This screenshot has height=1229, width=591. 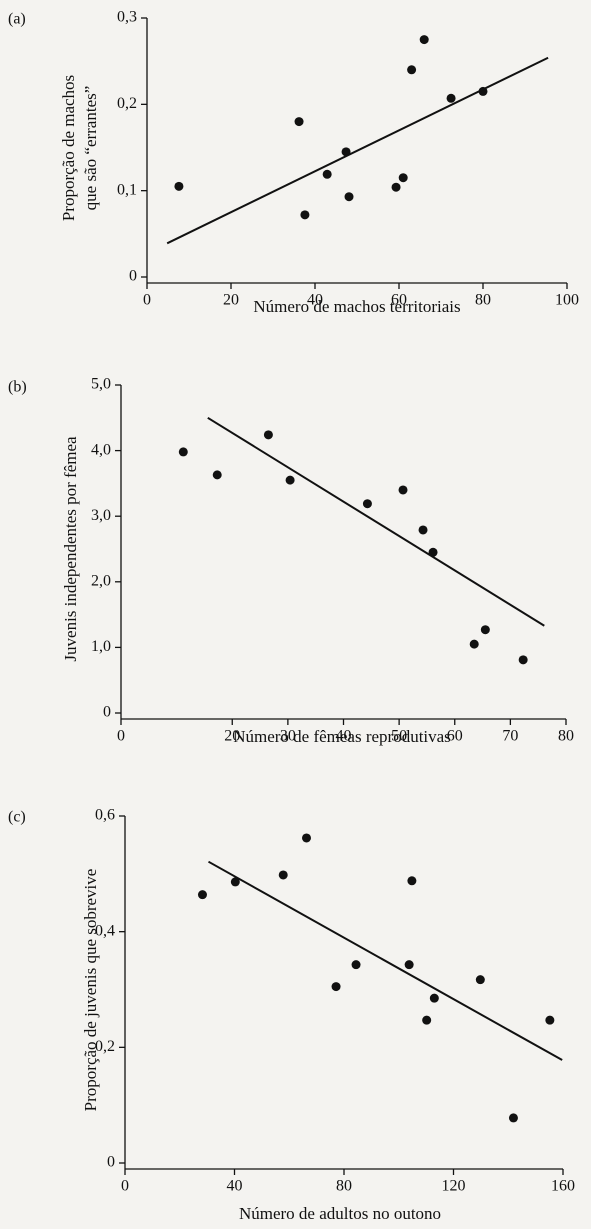 What do you see at coordinates (90, 990) in the screenshot?
I see `y-axis-title: Proporção de juvenis que sobrevive` at bounding box center [90, 990].